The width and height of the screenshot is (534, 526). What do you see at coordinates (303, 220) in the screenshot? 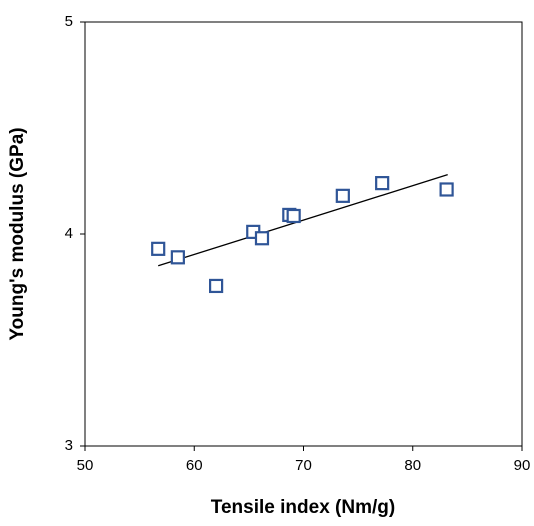
I see `trendline` at bounding box center [303, 220].